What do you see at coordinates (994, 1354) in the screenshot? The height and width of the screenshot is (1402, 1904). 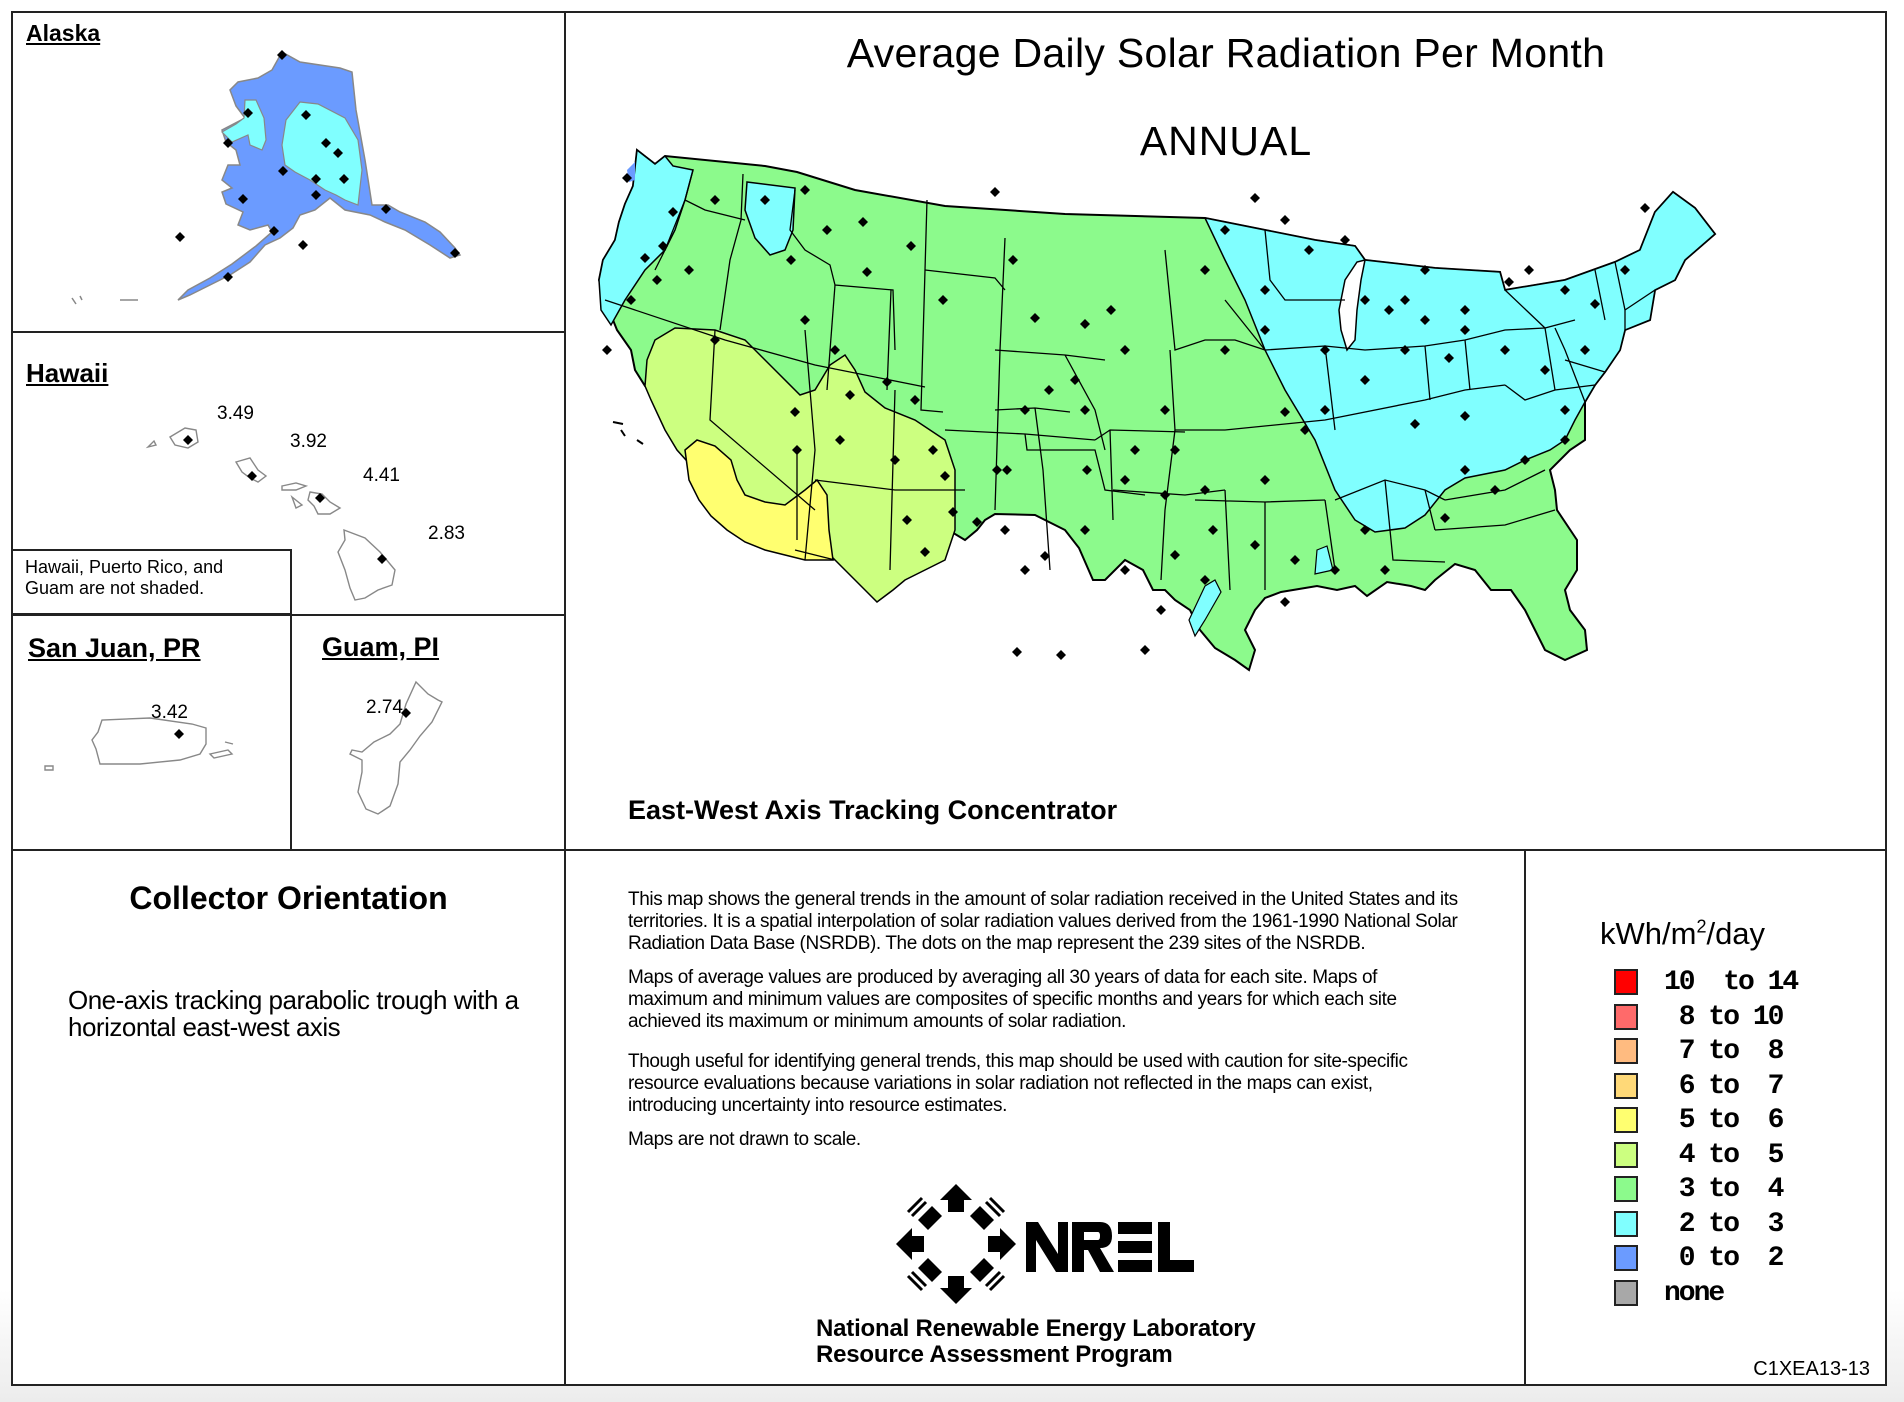 I see `program-name: Resource Assessment Program` at bounding box center [994, 1354].